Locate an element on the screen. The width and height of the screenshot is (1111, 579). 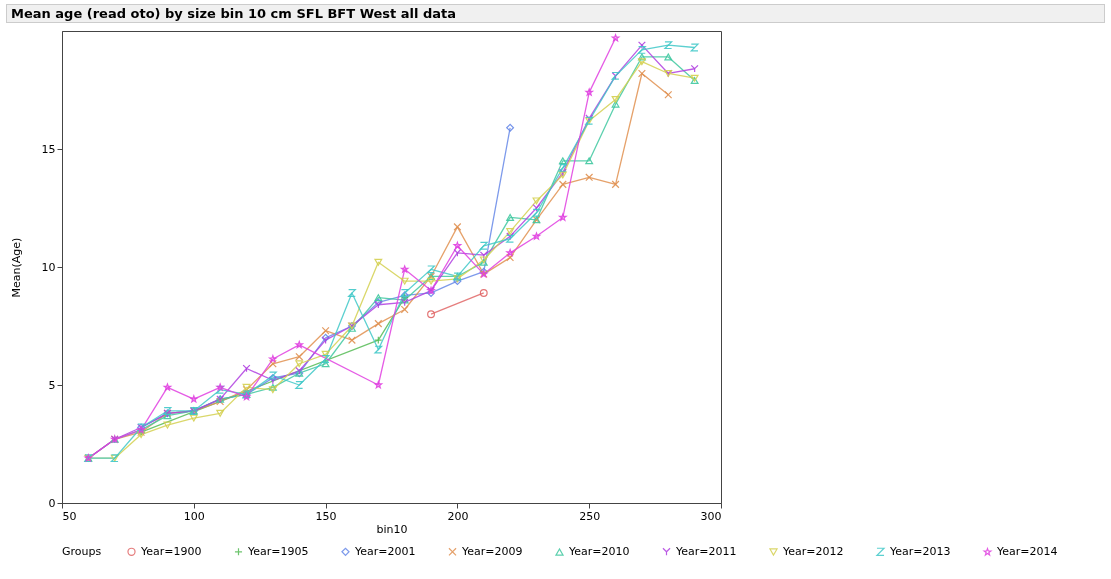
y-tick-label: 10 is located at coordinates (48, 267).